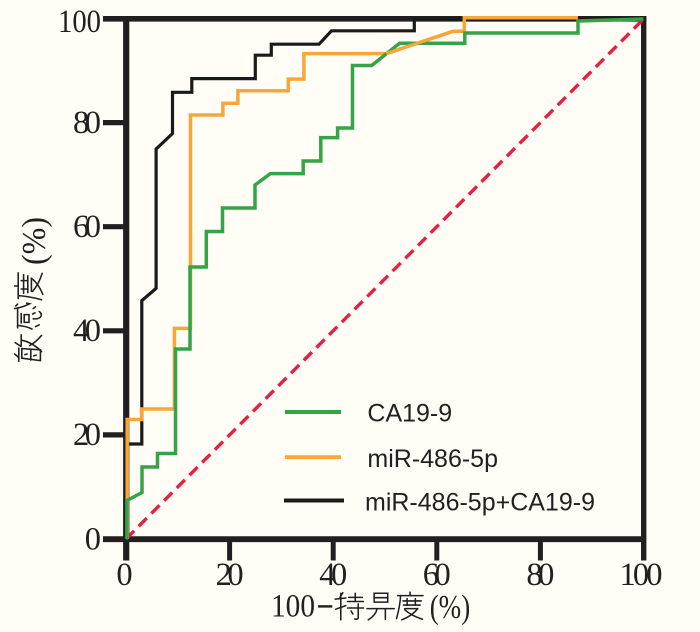  Describe the element at coordinates (480, 503) in the screenshot. I see `svg-text: miR-486-5p+CA19-9` at that location.